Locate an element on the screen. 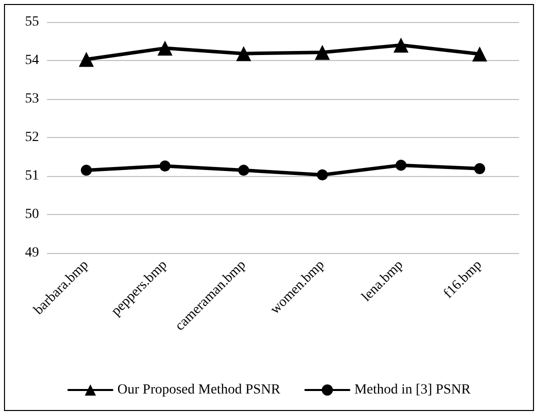 Image resolution: width=540 pixels, height=417 pixels. y-tick-label: 55 is located at coordinates (32, 22).